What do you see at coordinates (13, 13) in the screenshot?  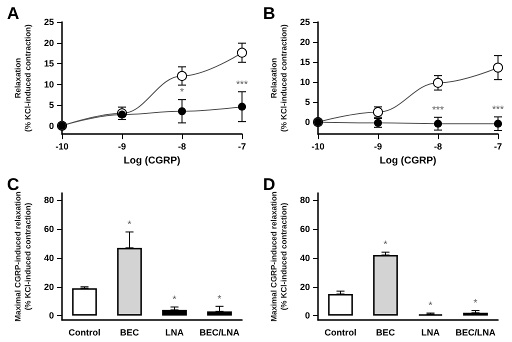 I see `chart-title: A` at bounding box center [13, 13].